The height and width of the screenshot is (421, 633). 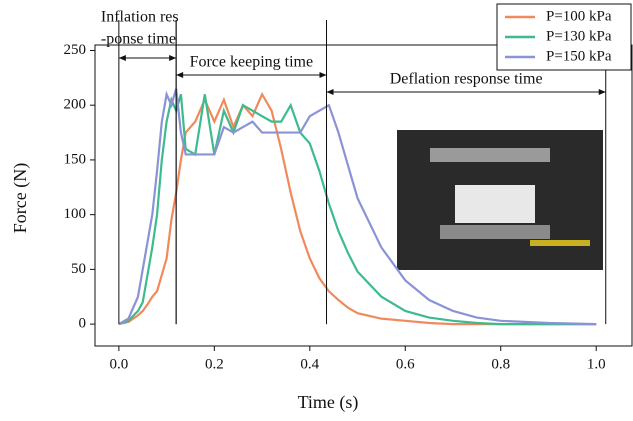 I want to click on x-axis-label: Time (s), so click(x=328, y=402).